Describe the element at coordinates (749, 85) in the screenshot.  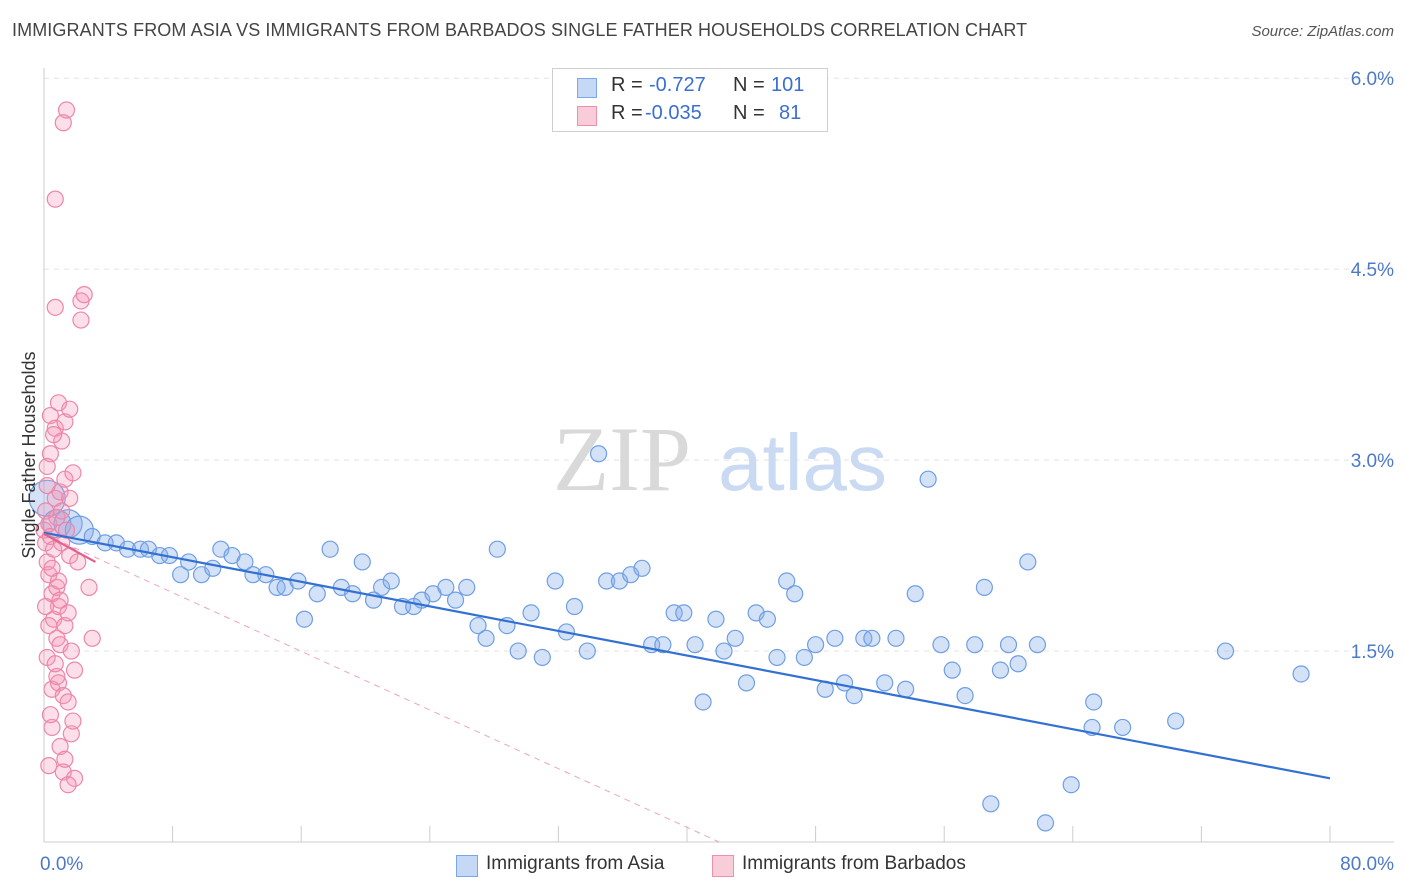
I see `n-label: N =` at that location.